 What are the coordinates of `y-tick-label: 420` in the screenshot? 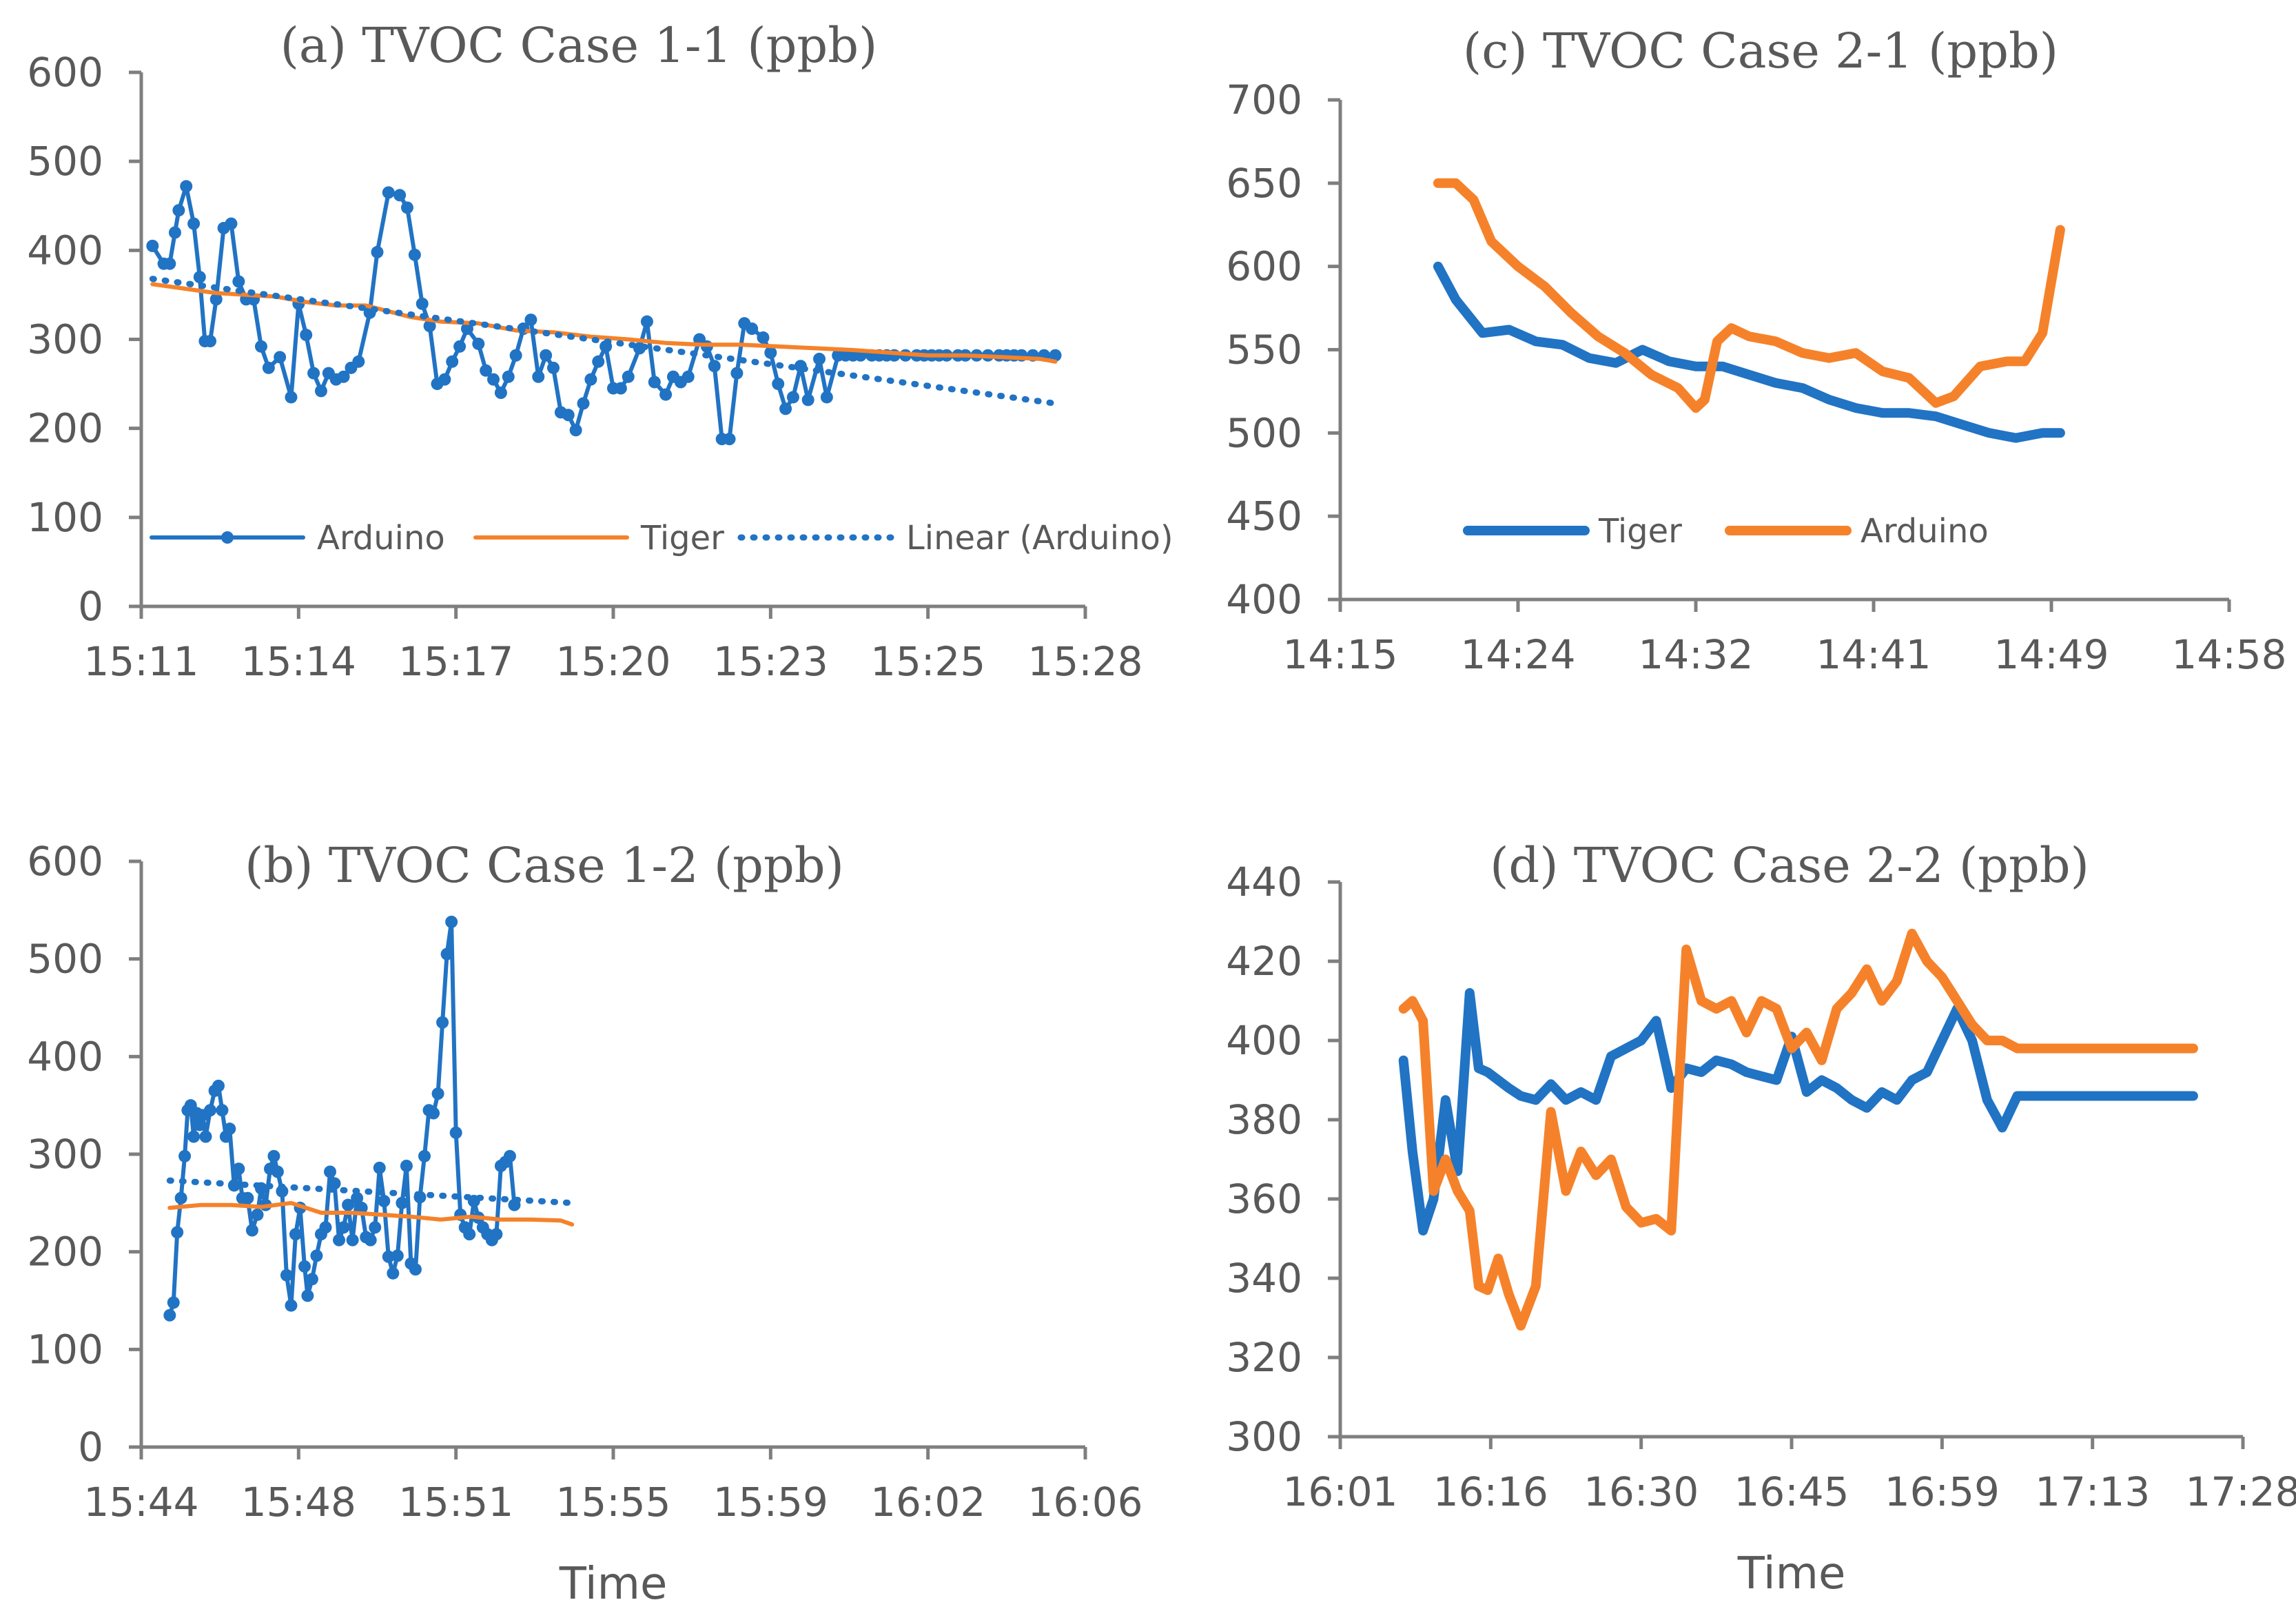 It's located at (1264, 961).